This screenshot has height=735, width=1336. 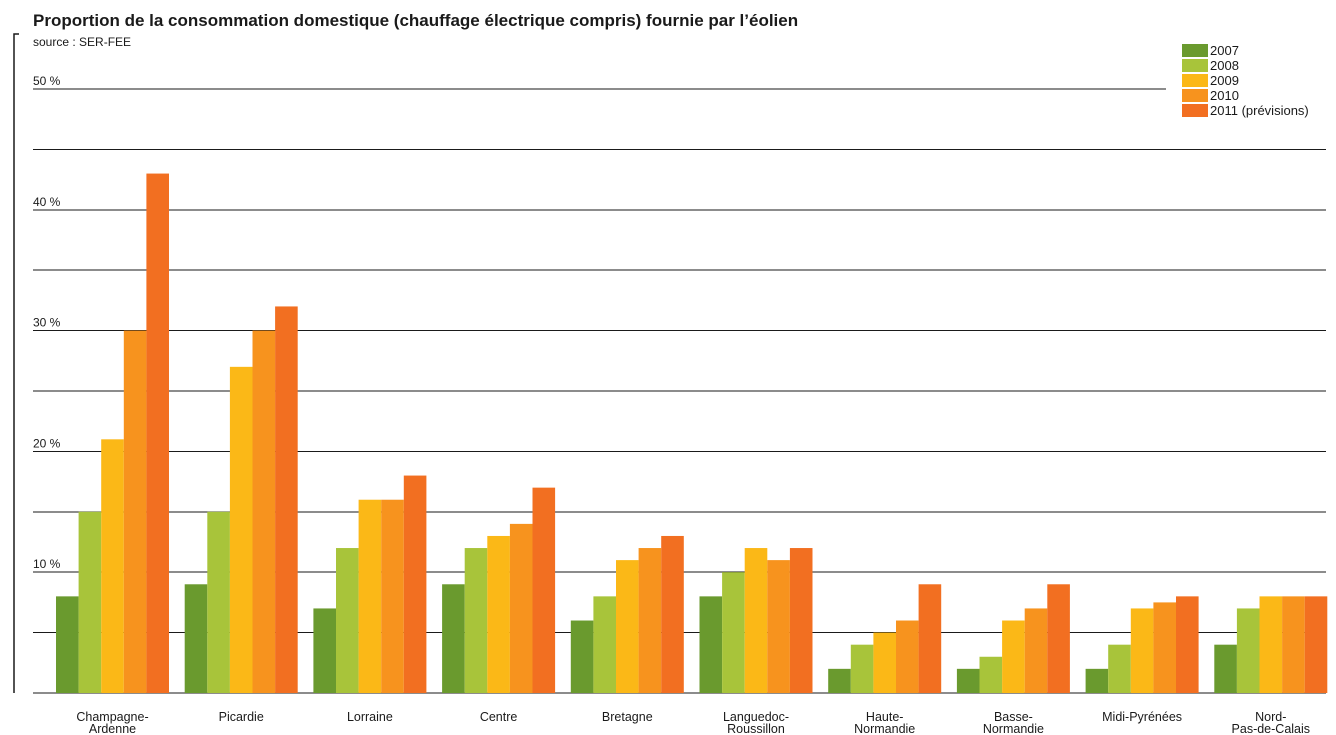 I want to click on y-axis-line, so click(x=16, y=363).